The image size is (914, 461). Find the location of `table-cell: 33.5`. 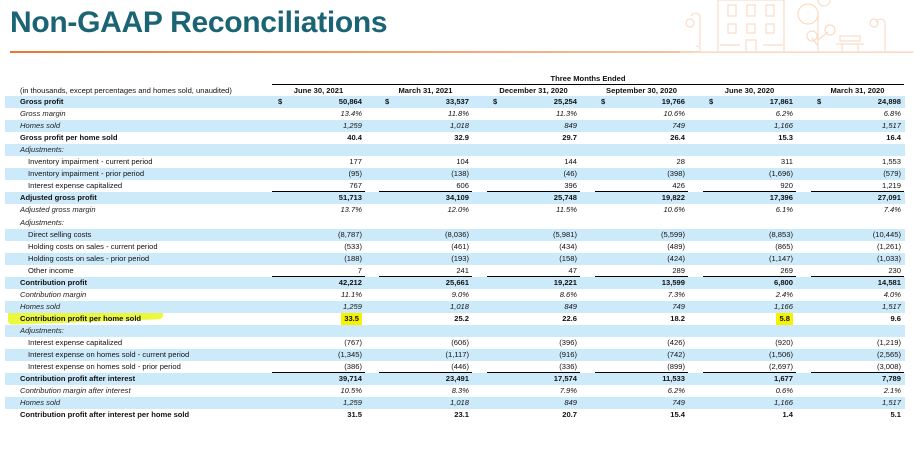

table-cell: 33.5 is located at coordinates (318, 318).